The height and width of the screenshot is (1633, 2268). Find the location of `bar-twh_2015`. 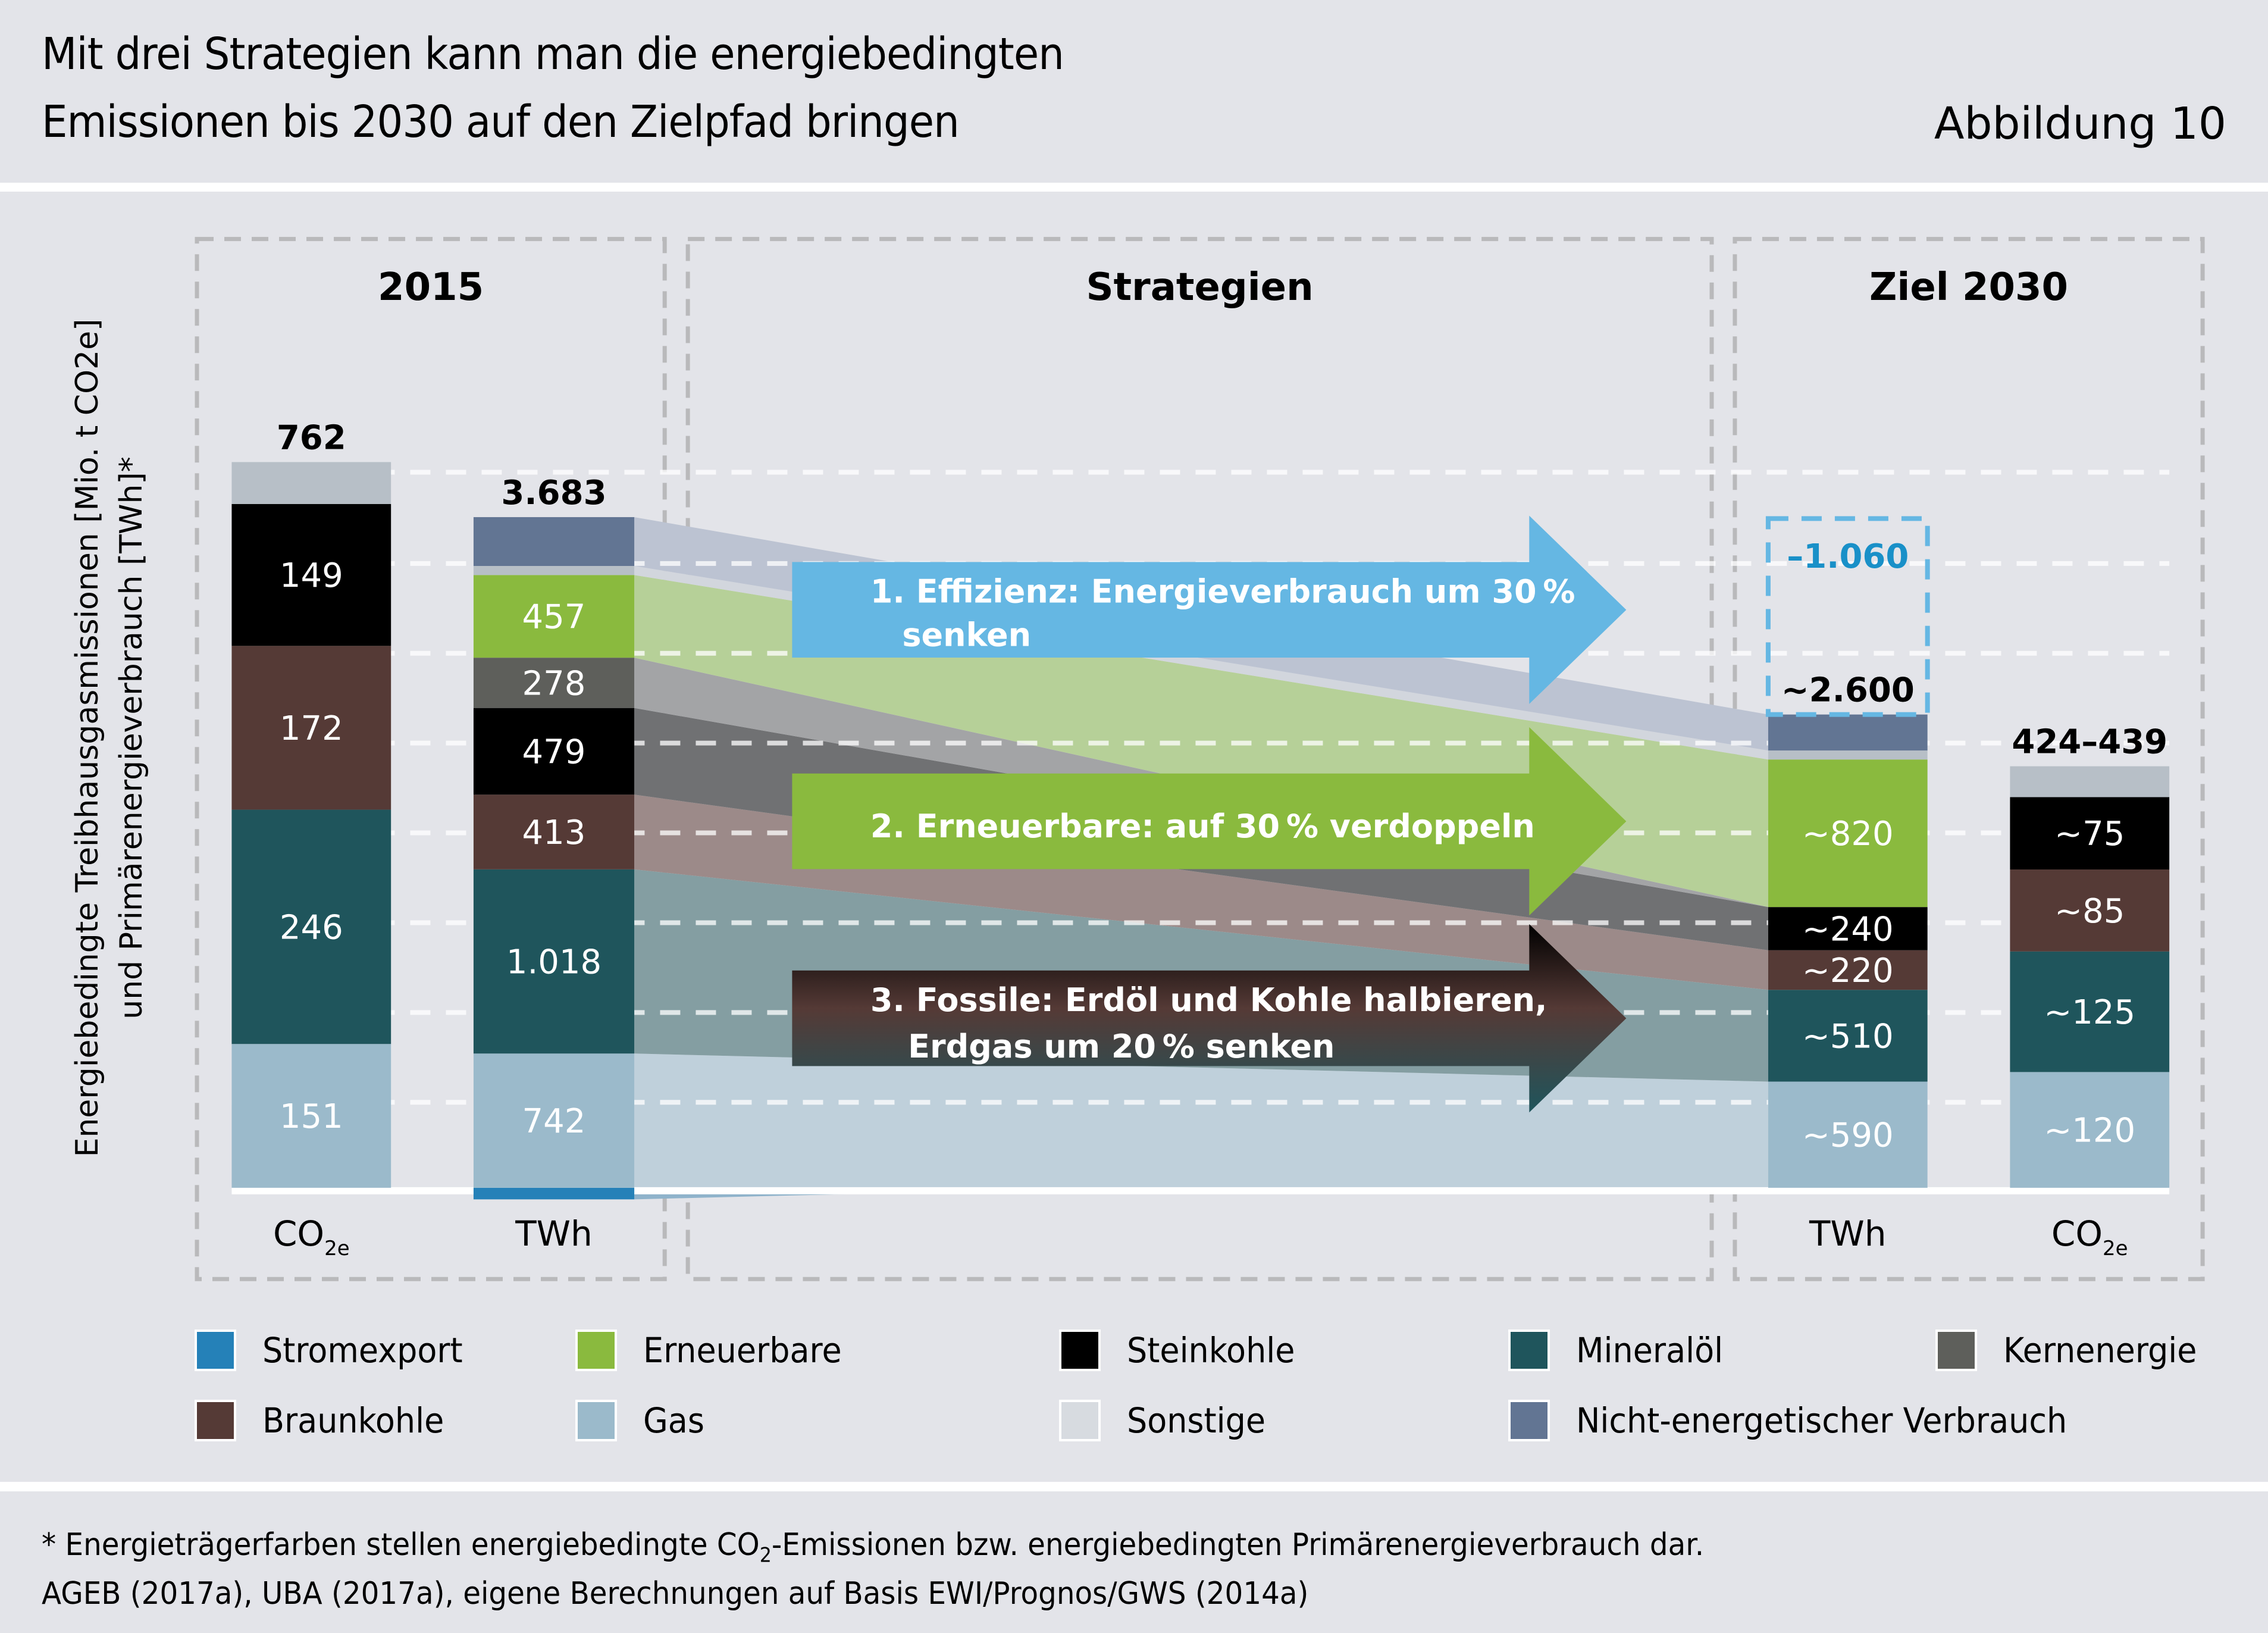

bar-twh_2015 is located at coordinates (554, 858).